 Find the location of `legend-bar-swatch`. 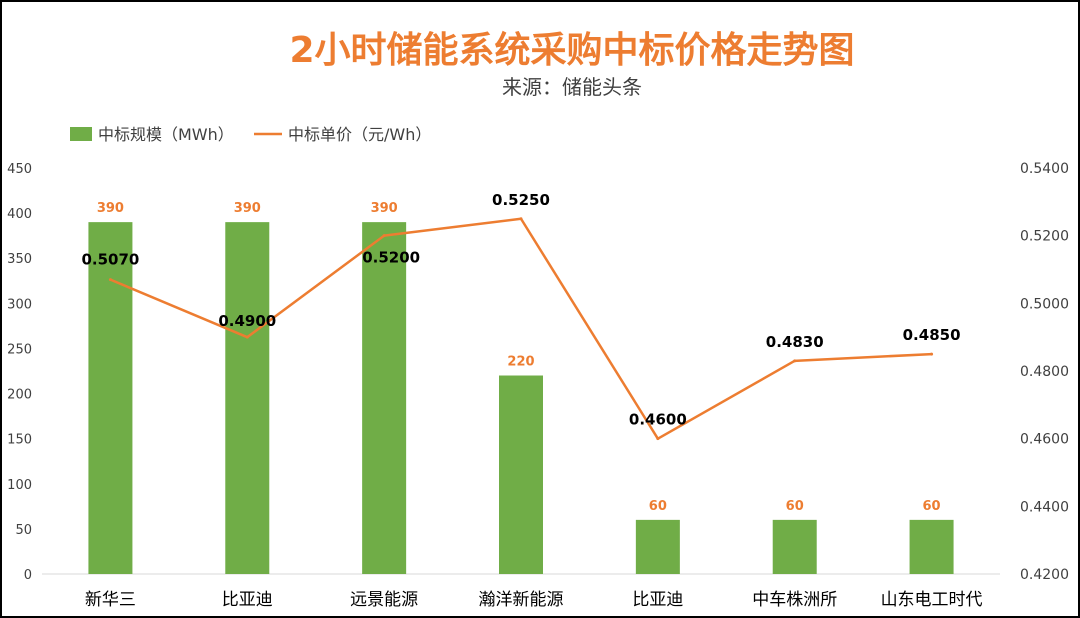

legend-bar-swatch is located at coordinates (81, 134).